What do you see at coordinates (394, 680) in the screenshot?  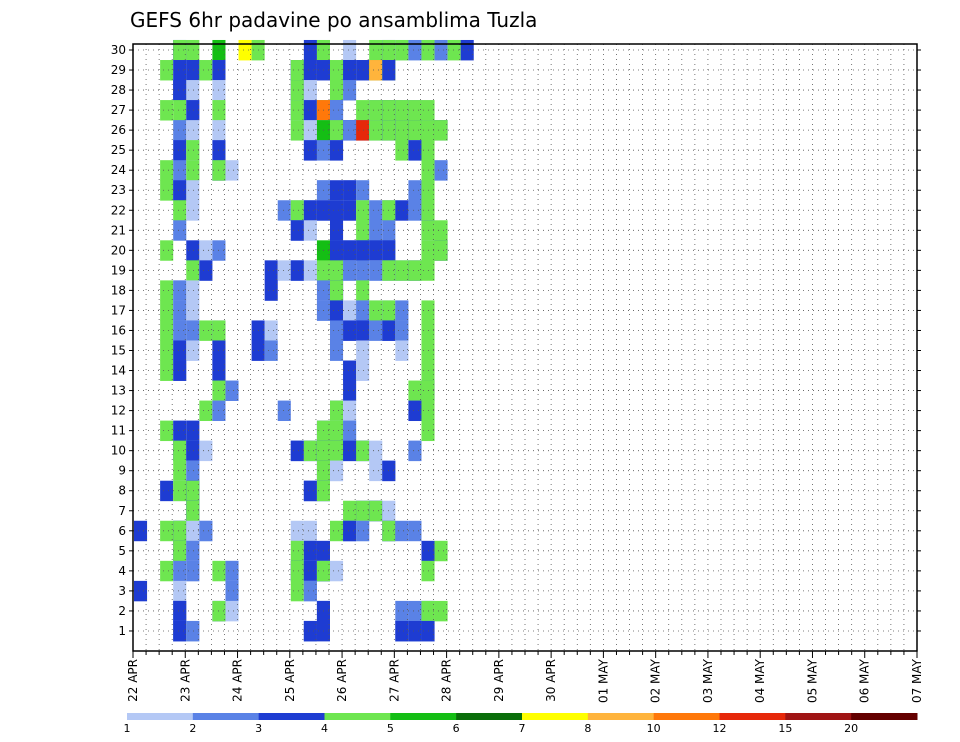 I see `x-tick-label: 27 APR` at bounding box center [394, 680].